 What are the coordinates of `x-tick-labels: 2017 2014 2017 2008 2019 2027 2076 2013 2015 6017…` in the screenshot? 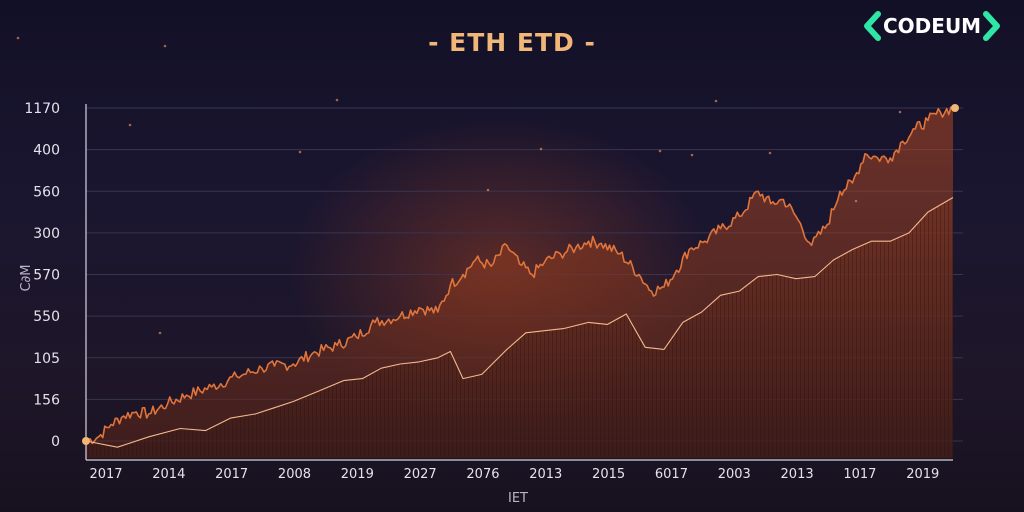 It's located at (514, 474).